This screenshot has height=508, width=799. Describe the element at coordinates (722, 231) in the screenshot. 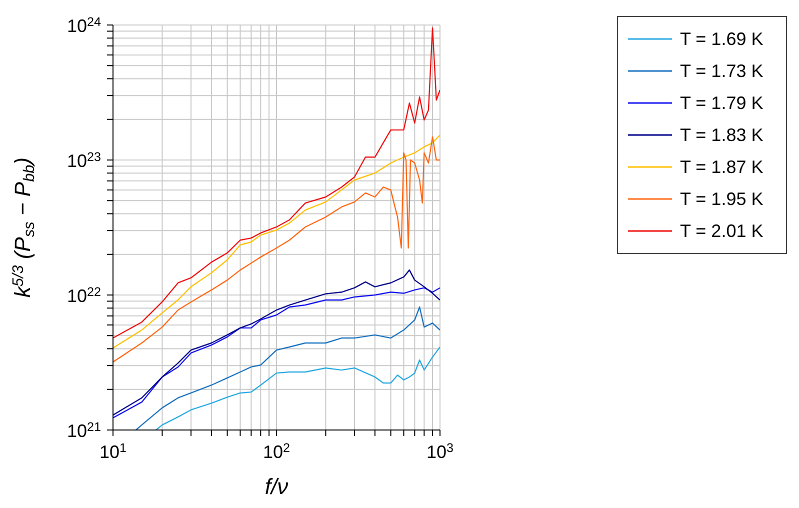

I see `legend-label: T = 2.01 K` at that location.